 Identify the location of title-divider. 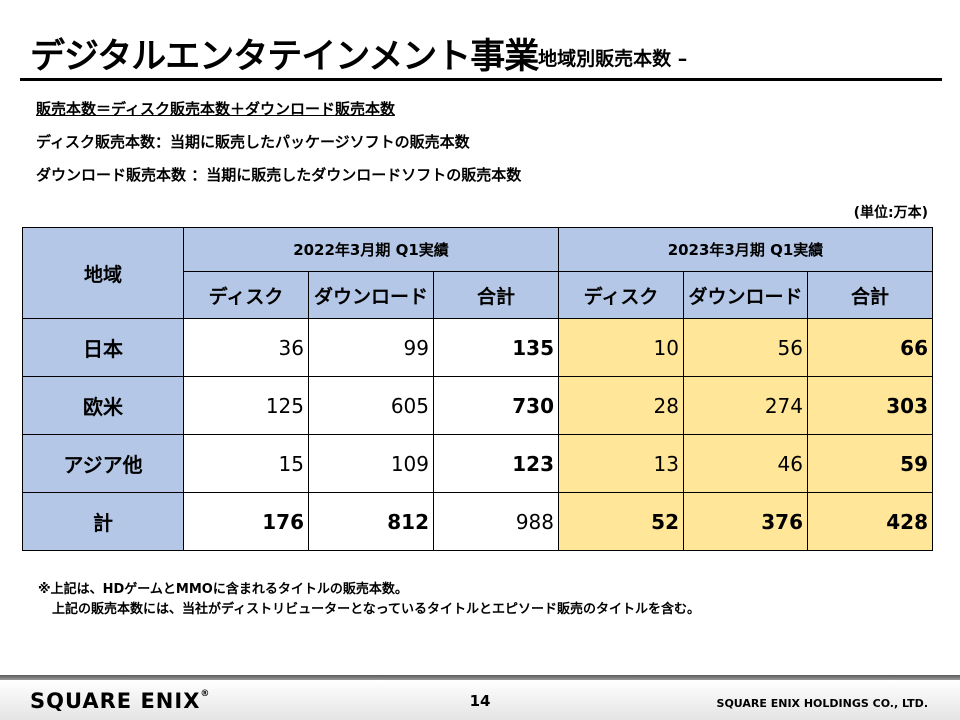
(481, 79).